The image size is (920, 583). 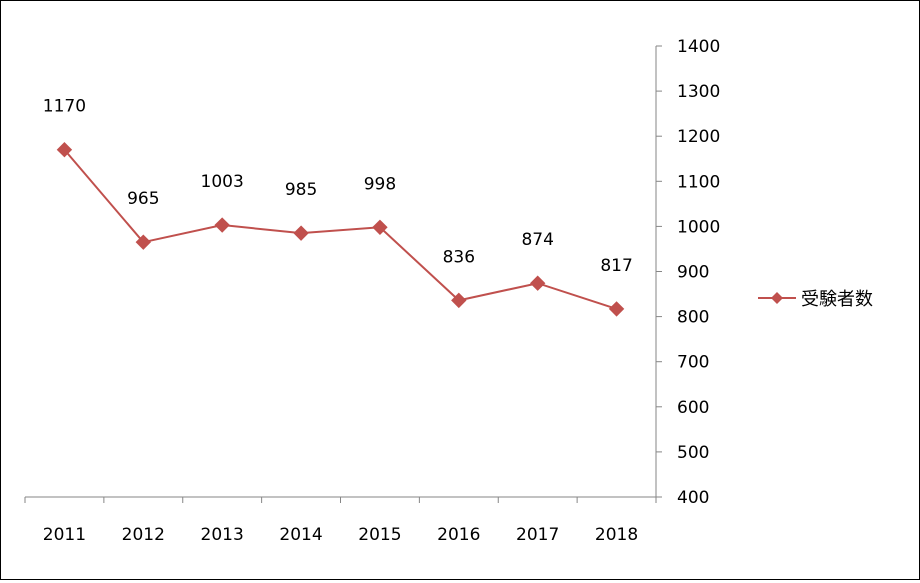 What do you see at coordinates (143, 199) in the screenshot?
I see `data-label: 965` at bounding box center [143, 199].